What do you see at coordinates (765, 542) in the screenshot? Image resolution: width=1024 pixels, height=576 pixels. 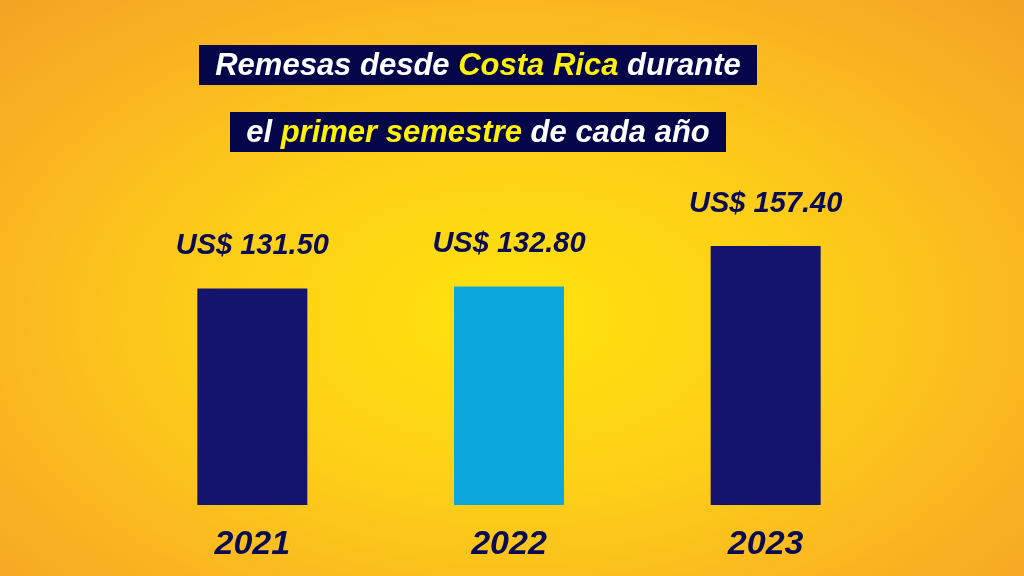 I see `x-tick-label: 2023` at bounding box center [765, 542].